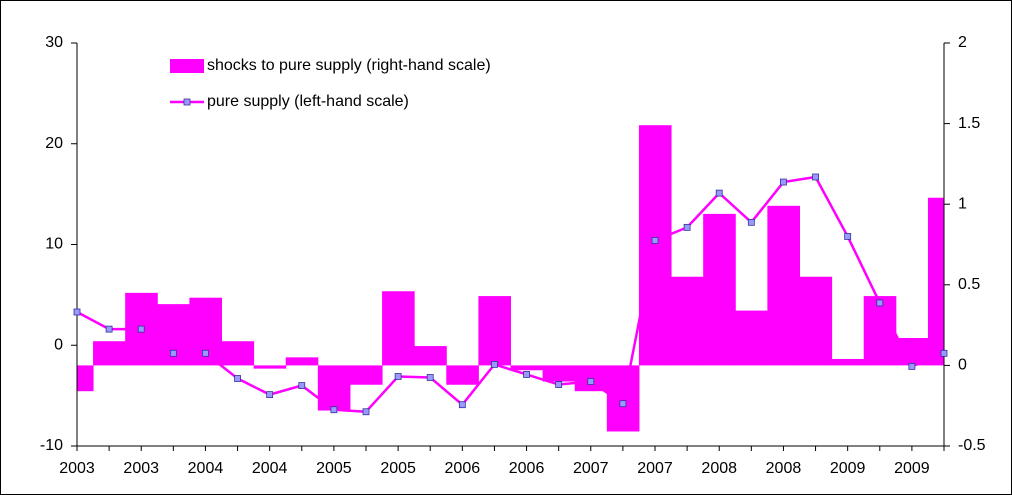 The height and width of the screenshot is (495, 1012). Describe the element at coordinates (962, 42) in the screenshot. I see `y2-tick-label: 2` at that location.